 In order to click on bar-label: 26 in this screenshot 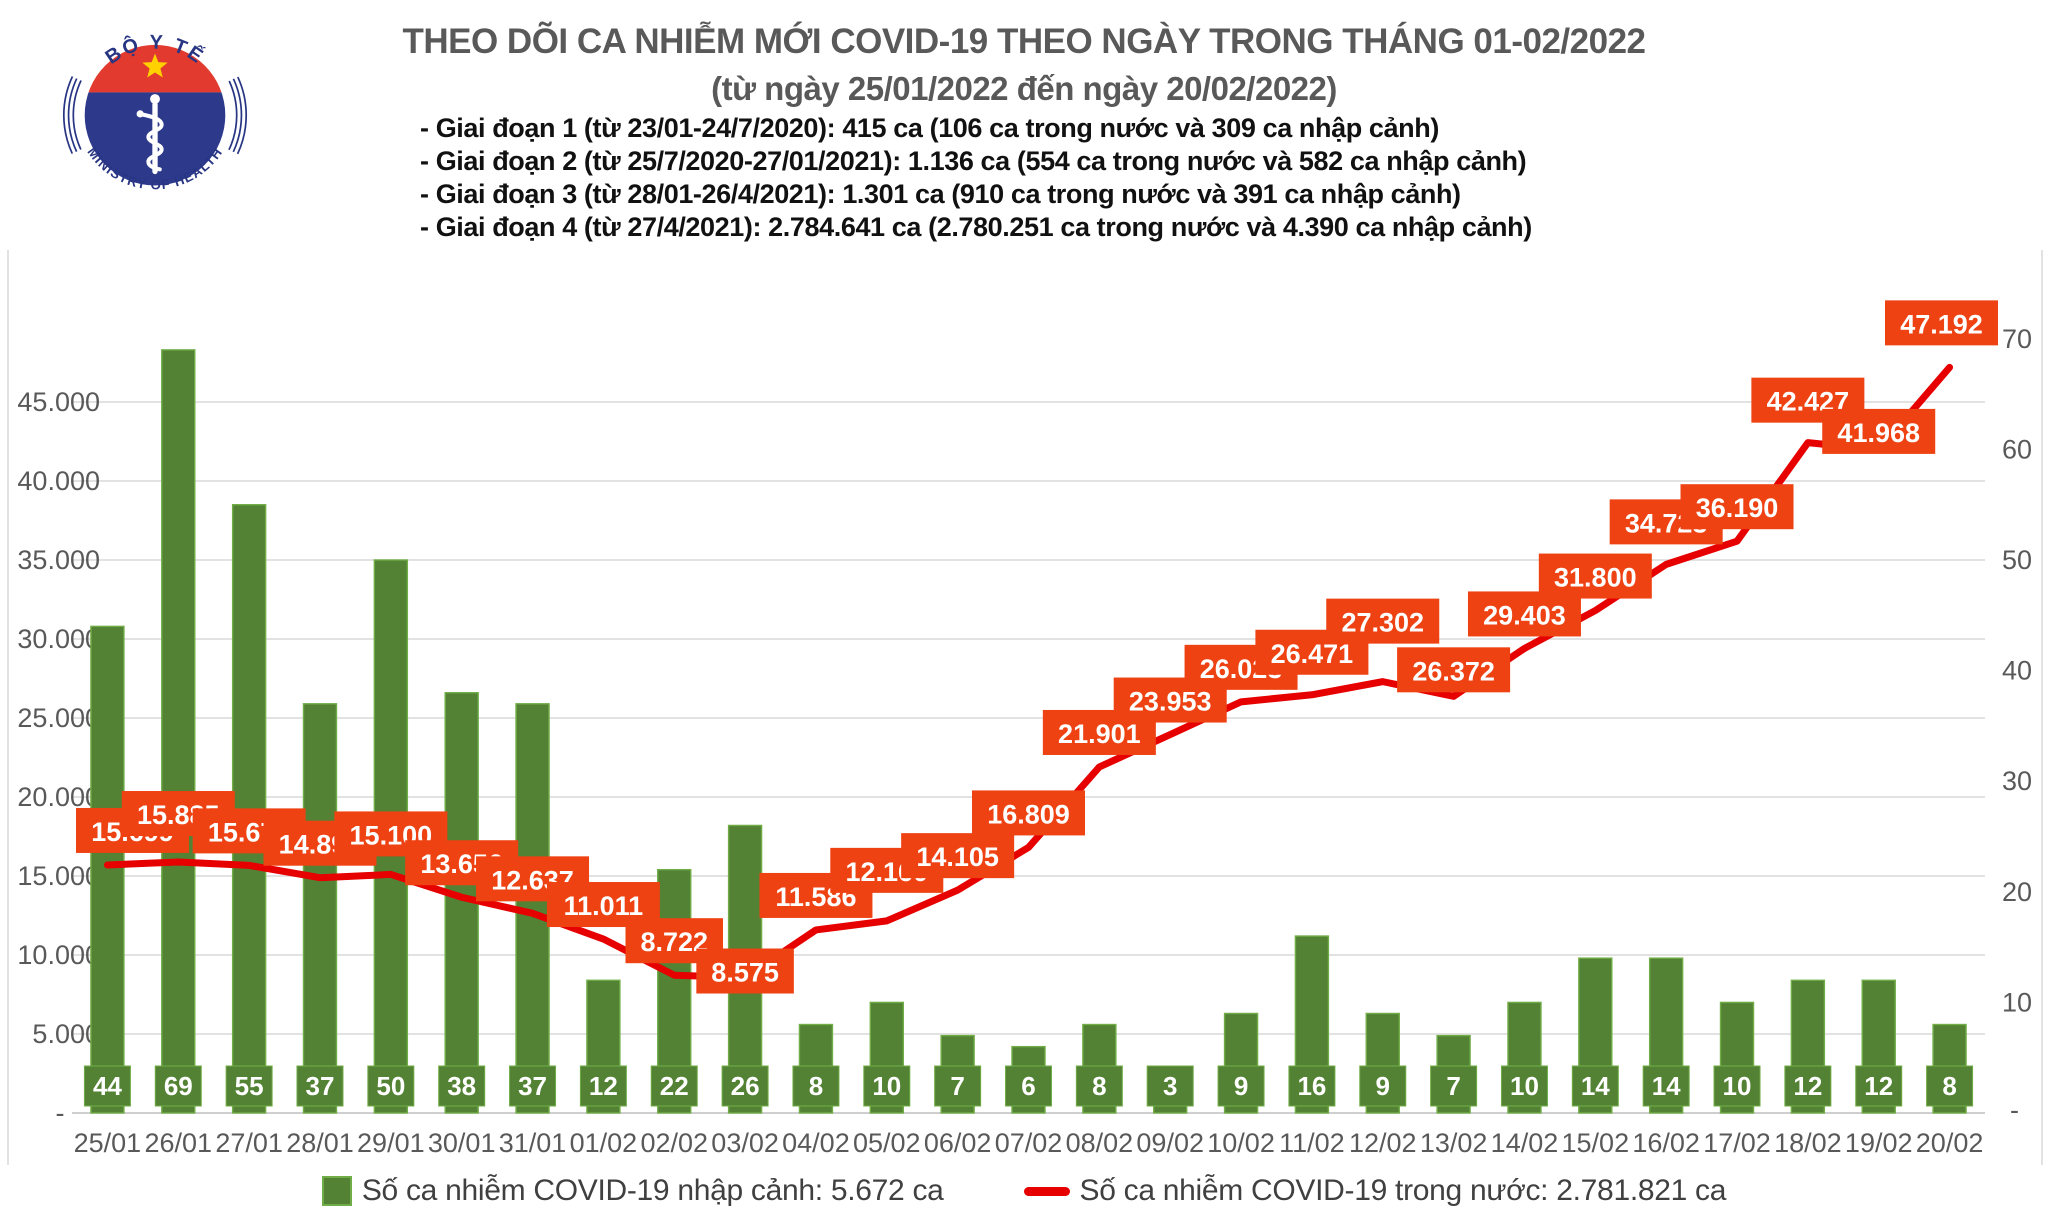, I will do `click(745, 1086)`.